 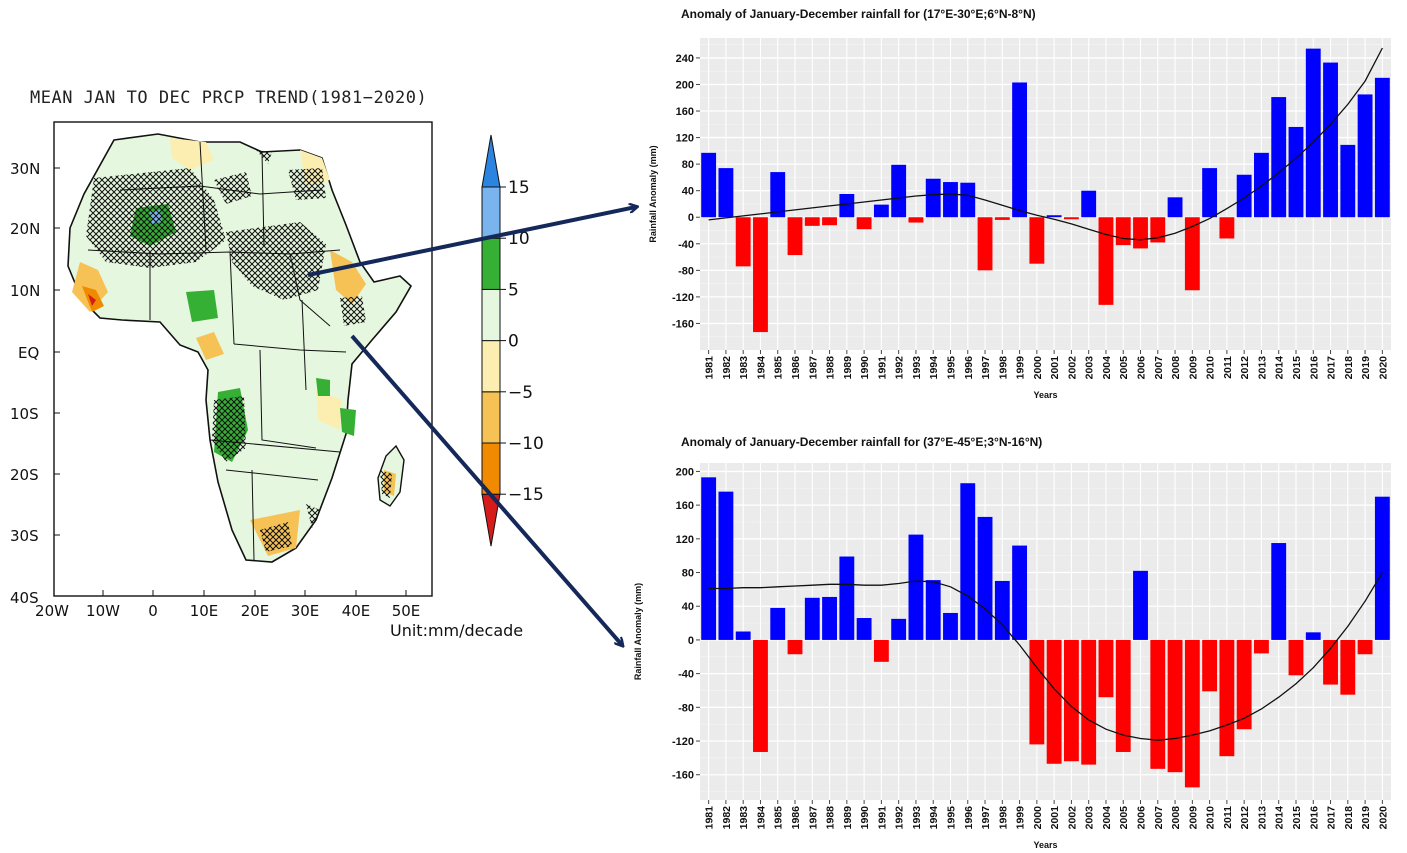 What do you see at coordinates (239, 351) in the screenshot?
I see `significance-hatching` at bounding box center [239, 351].